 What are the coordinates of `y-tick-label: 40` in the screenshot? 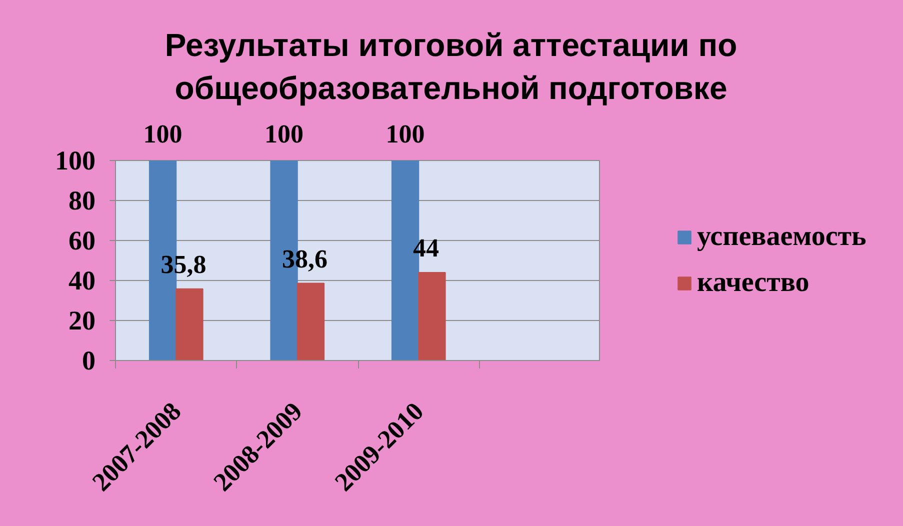 It's located at (82, 281).